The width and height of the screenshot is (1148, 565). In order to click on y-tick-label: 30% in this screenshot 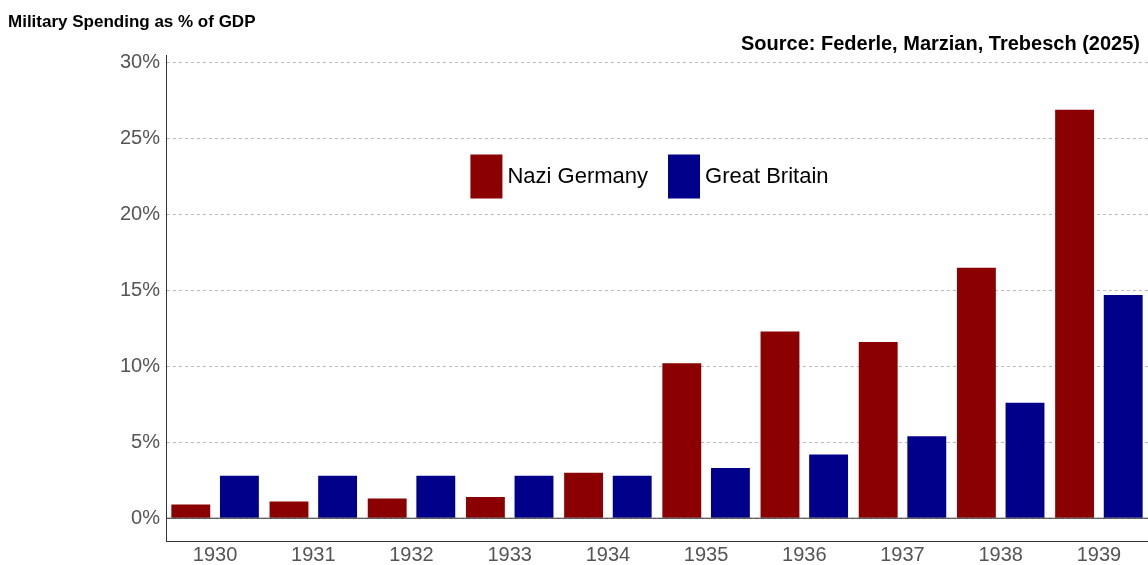, I will do `click(140, 61)`.